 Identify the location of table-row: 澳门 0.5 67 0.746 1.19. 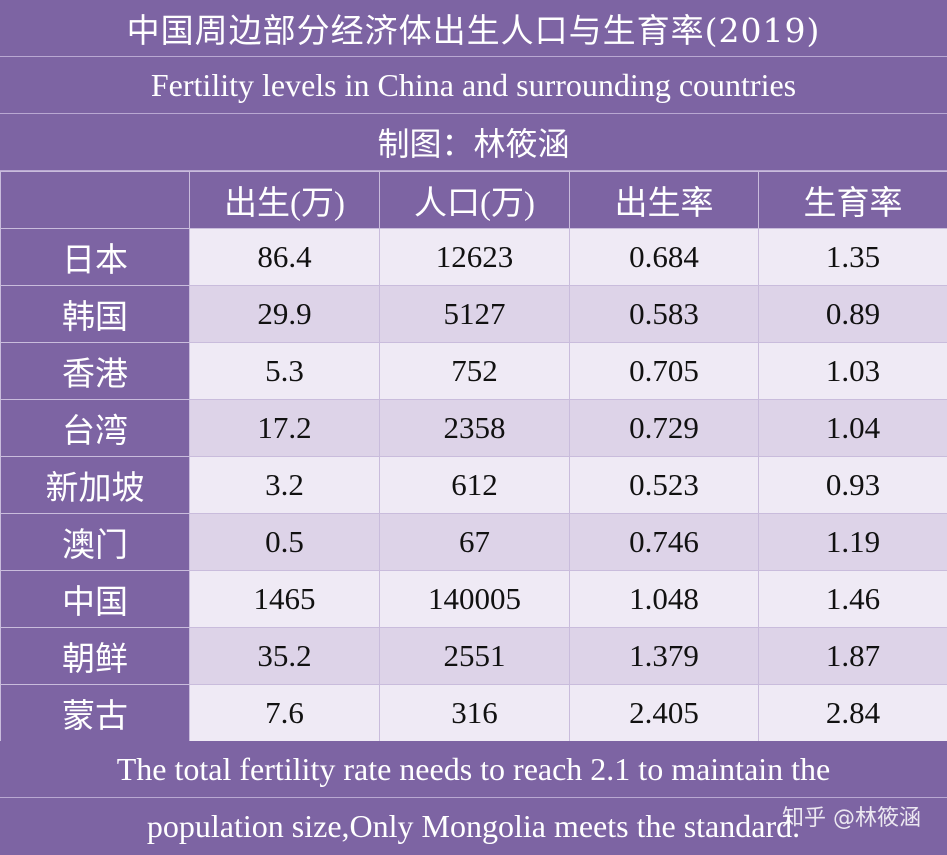
(474, 542).